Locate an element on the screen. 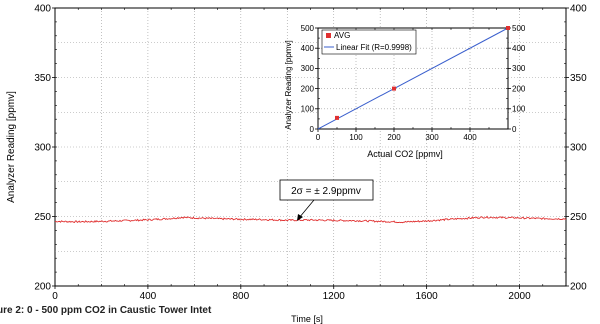 This screenshot has height=324, width=600. y2-tick-label: 250 is located at coordinates (578, 217).